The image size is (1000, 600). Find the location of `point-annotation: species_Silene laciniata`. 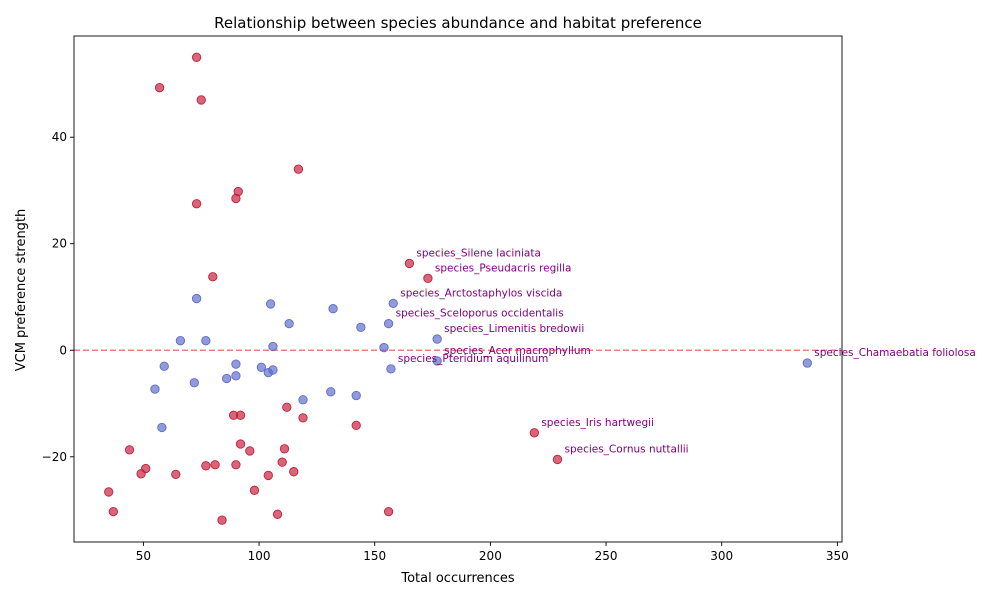

point-annotation: species_Silene laciniata is located at coordinates (478, 253).